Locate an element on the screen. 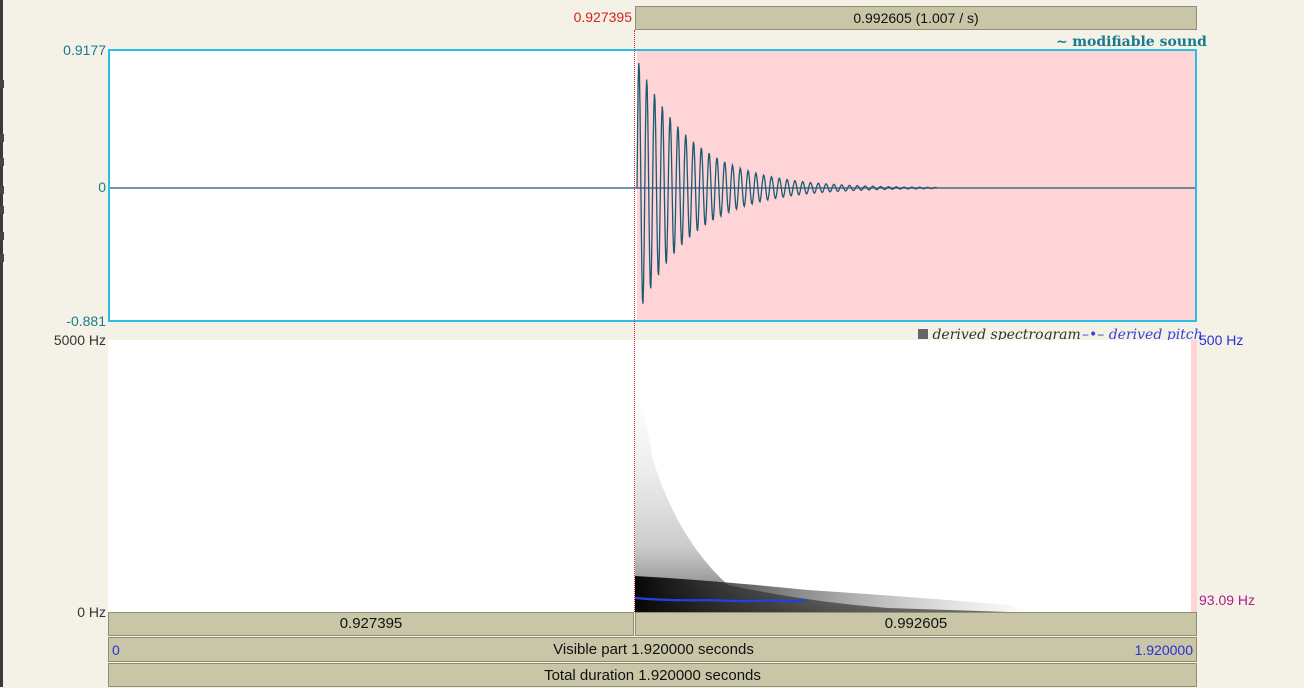  waveform-ymax: 0.9177 is located at coordinates (84, 50).